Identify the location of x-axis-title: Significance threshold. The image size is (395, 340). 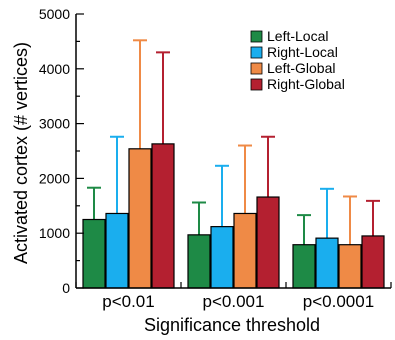
(232, 325).